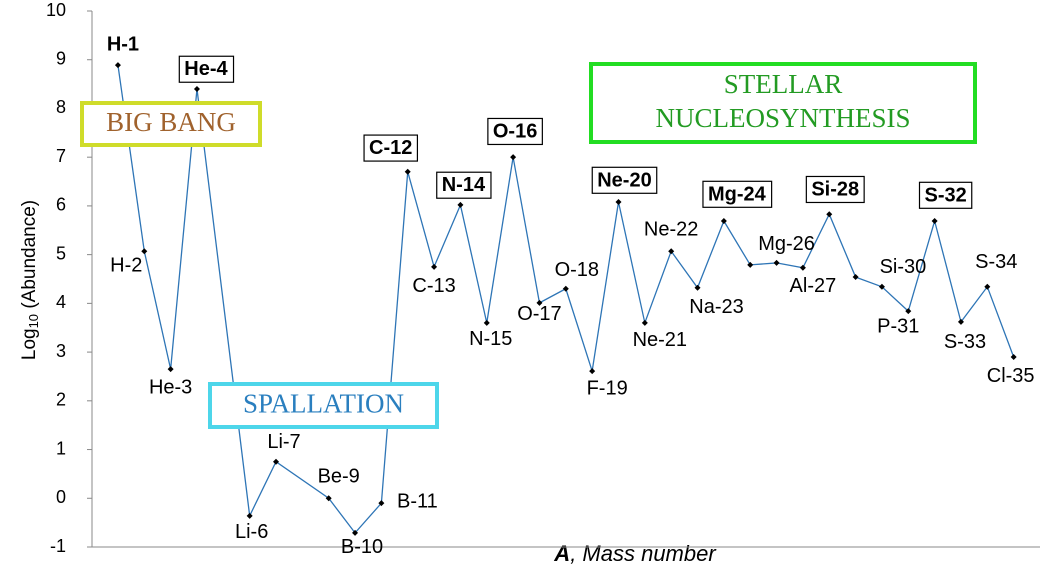 This screenshot has height=578, width=1045. Describe the element at coordinates (433, 286) in the screenshot. I see `point-label: C-13` at that location.